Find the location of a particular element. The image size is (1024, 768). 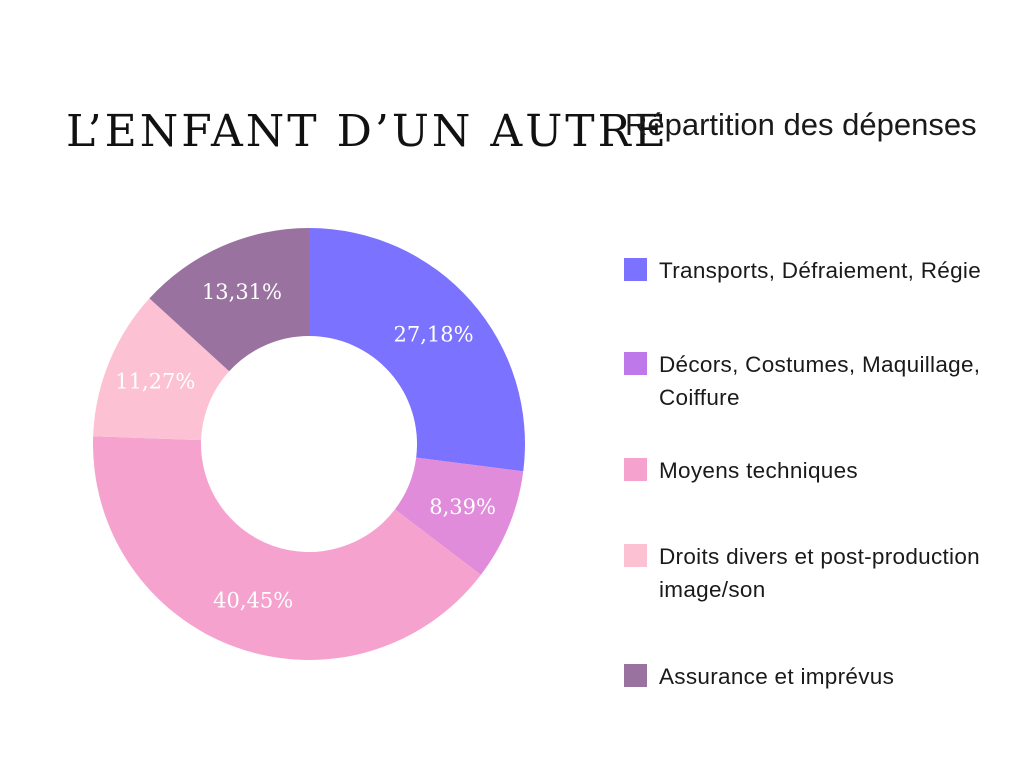

legend-label: Transports, Défraiement, Régie is located at coordinates (820, 270).